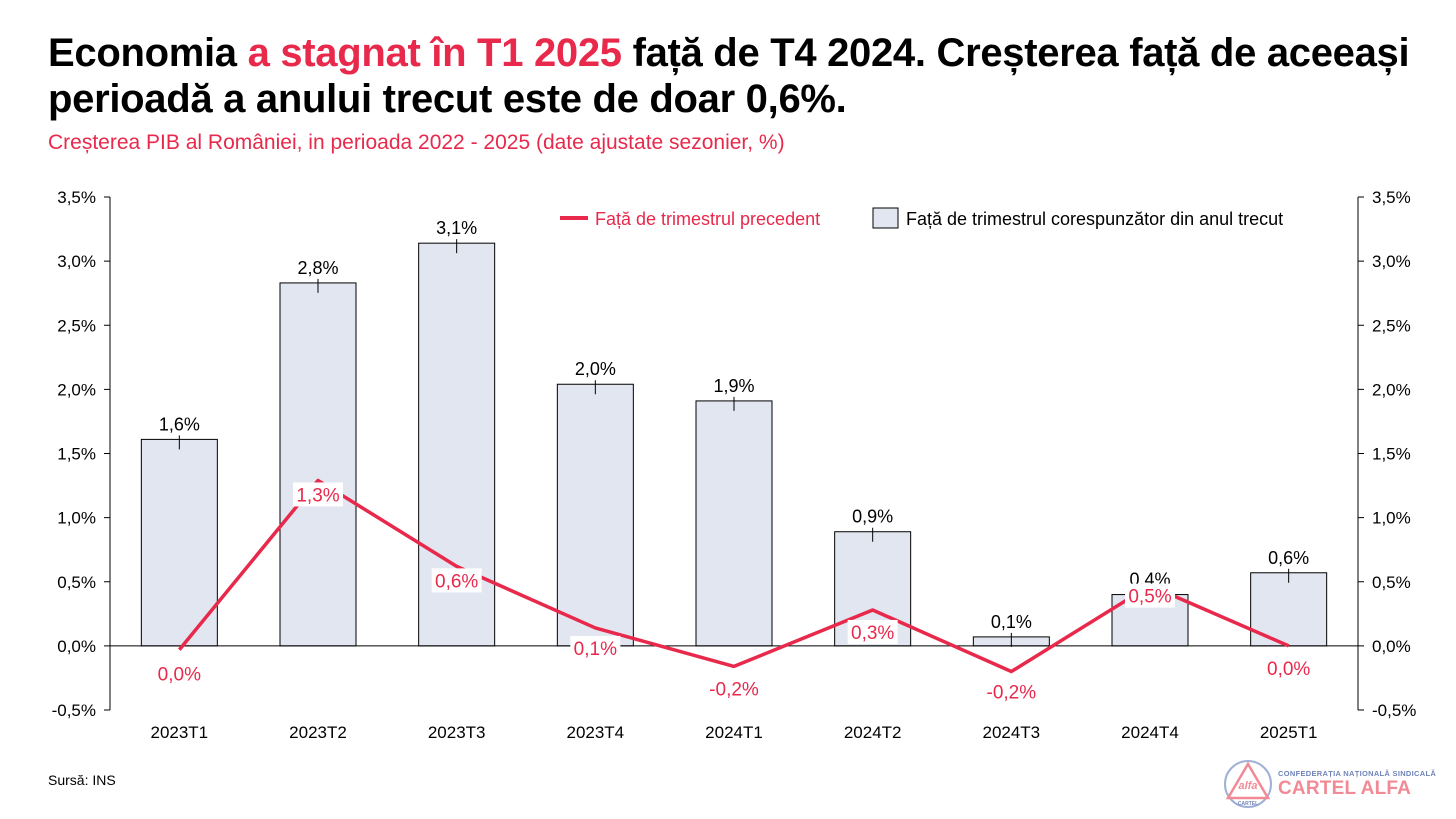  Describe the element at coordinates (457, 732) in the screenshot. I see `x-tick-label: 2023T3` at that location.